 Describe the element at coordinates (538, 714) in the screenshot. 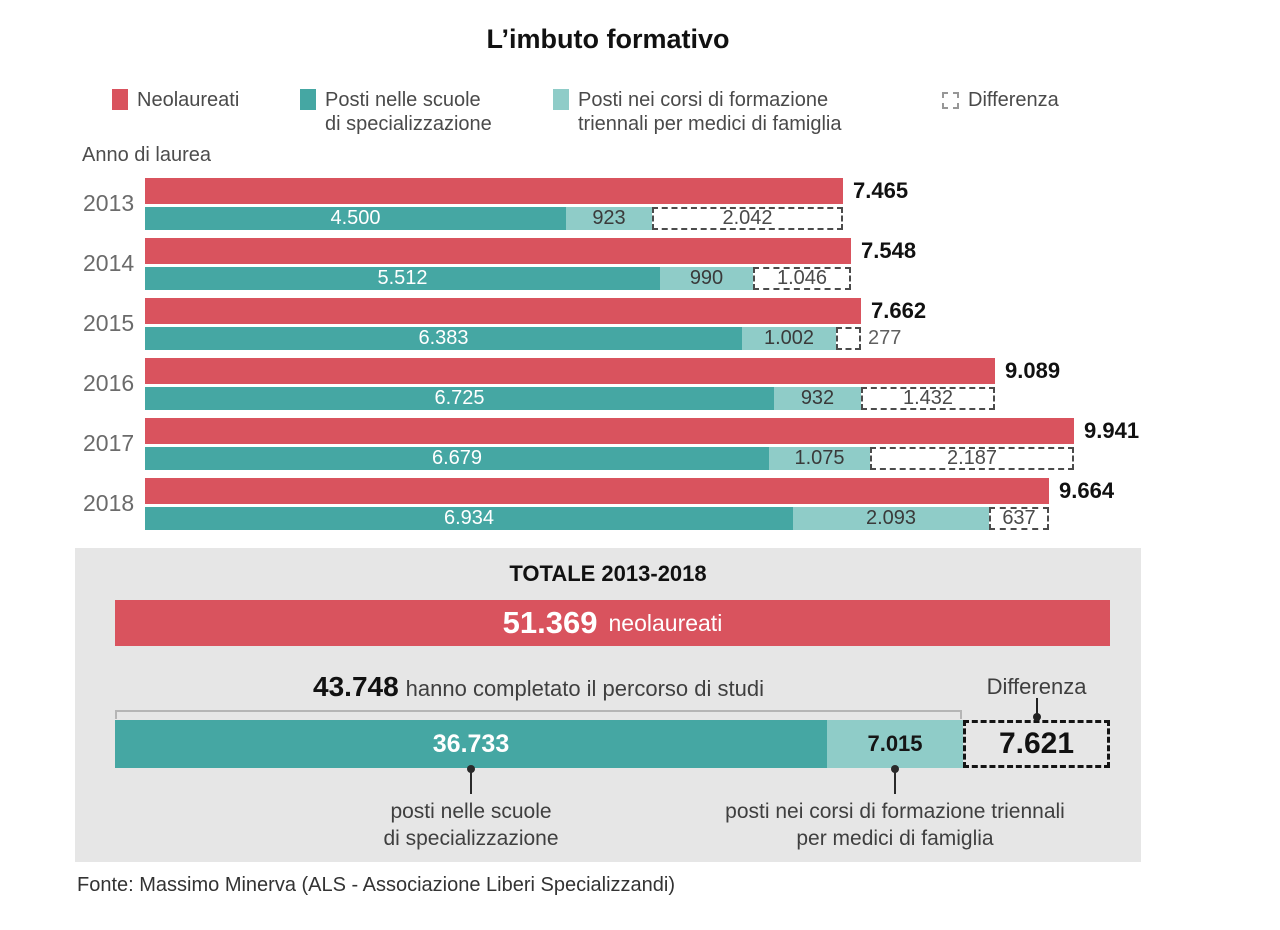

I see `completed-bracket` at that location.